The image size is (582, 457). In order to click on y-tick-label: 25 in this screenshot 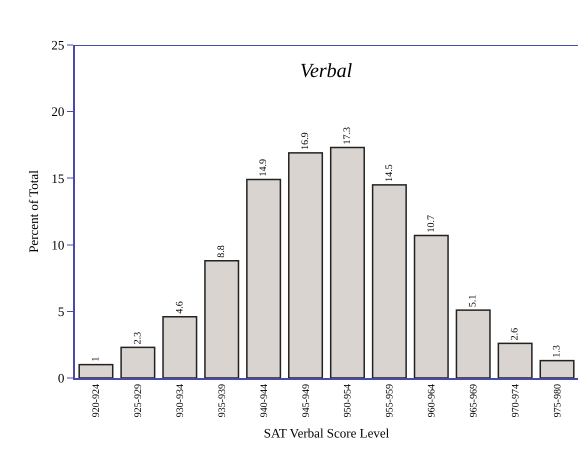, I will do `click(57, 45)`.